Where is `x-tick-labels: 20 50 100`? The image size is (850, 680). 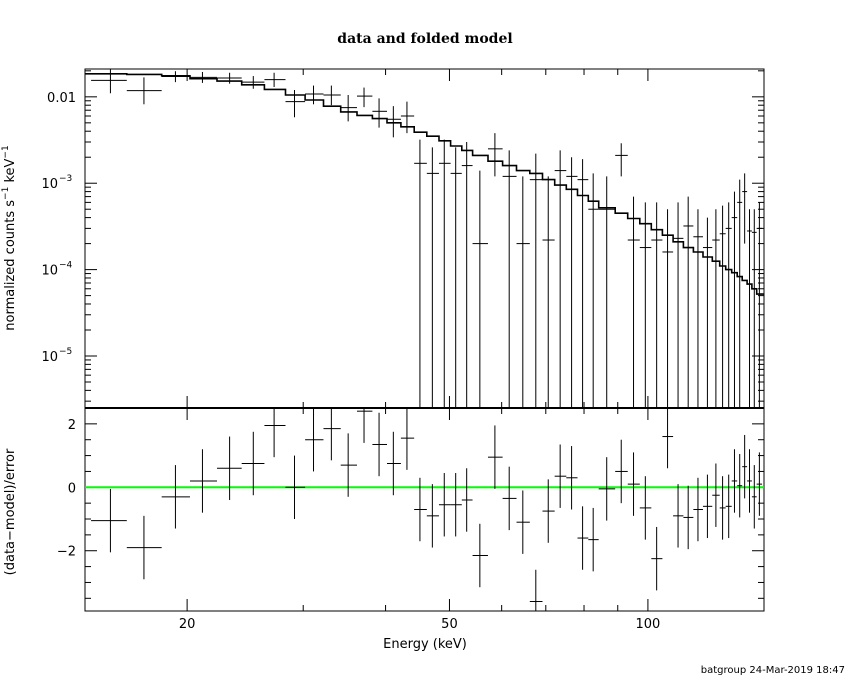 x-tick-labels: 20 50 100 is located at coordinates (419, 624).